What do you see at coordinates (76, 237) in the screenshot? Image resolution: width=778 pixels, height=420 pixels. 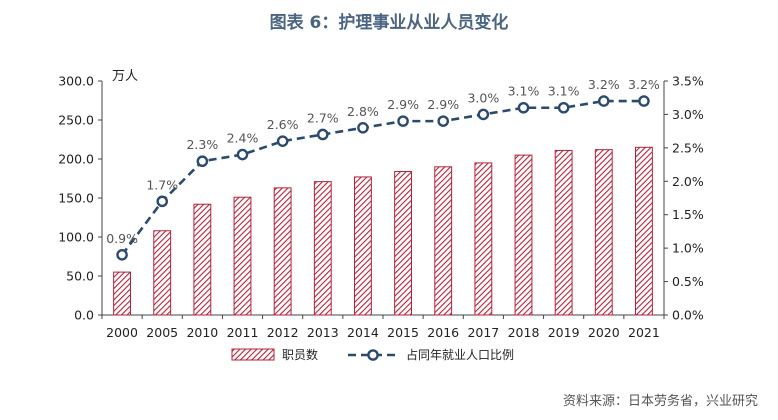 I see `y-left-tick-label: 100.0` at bounding box center [76, 237].